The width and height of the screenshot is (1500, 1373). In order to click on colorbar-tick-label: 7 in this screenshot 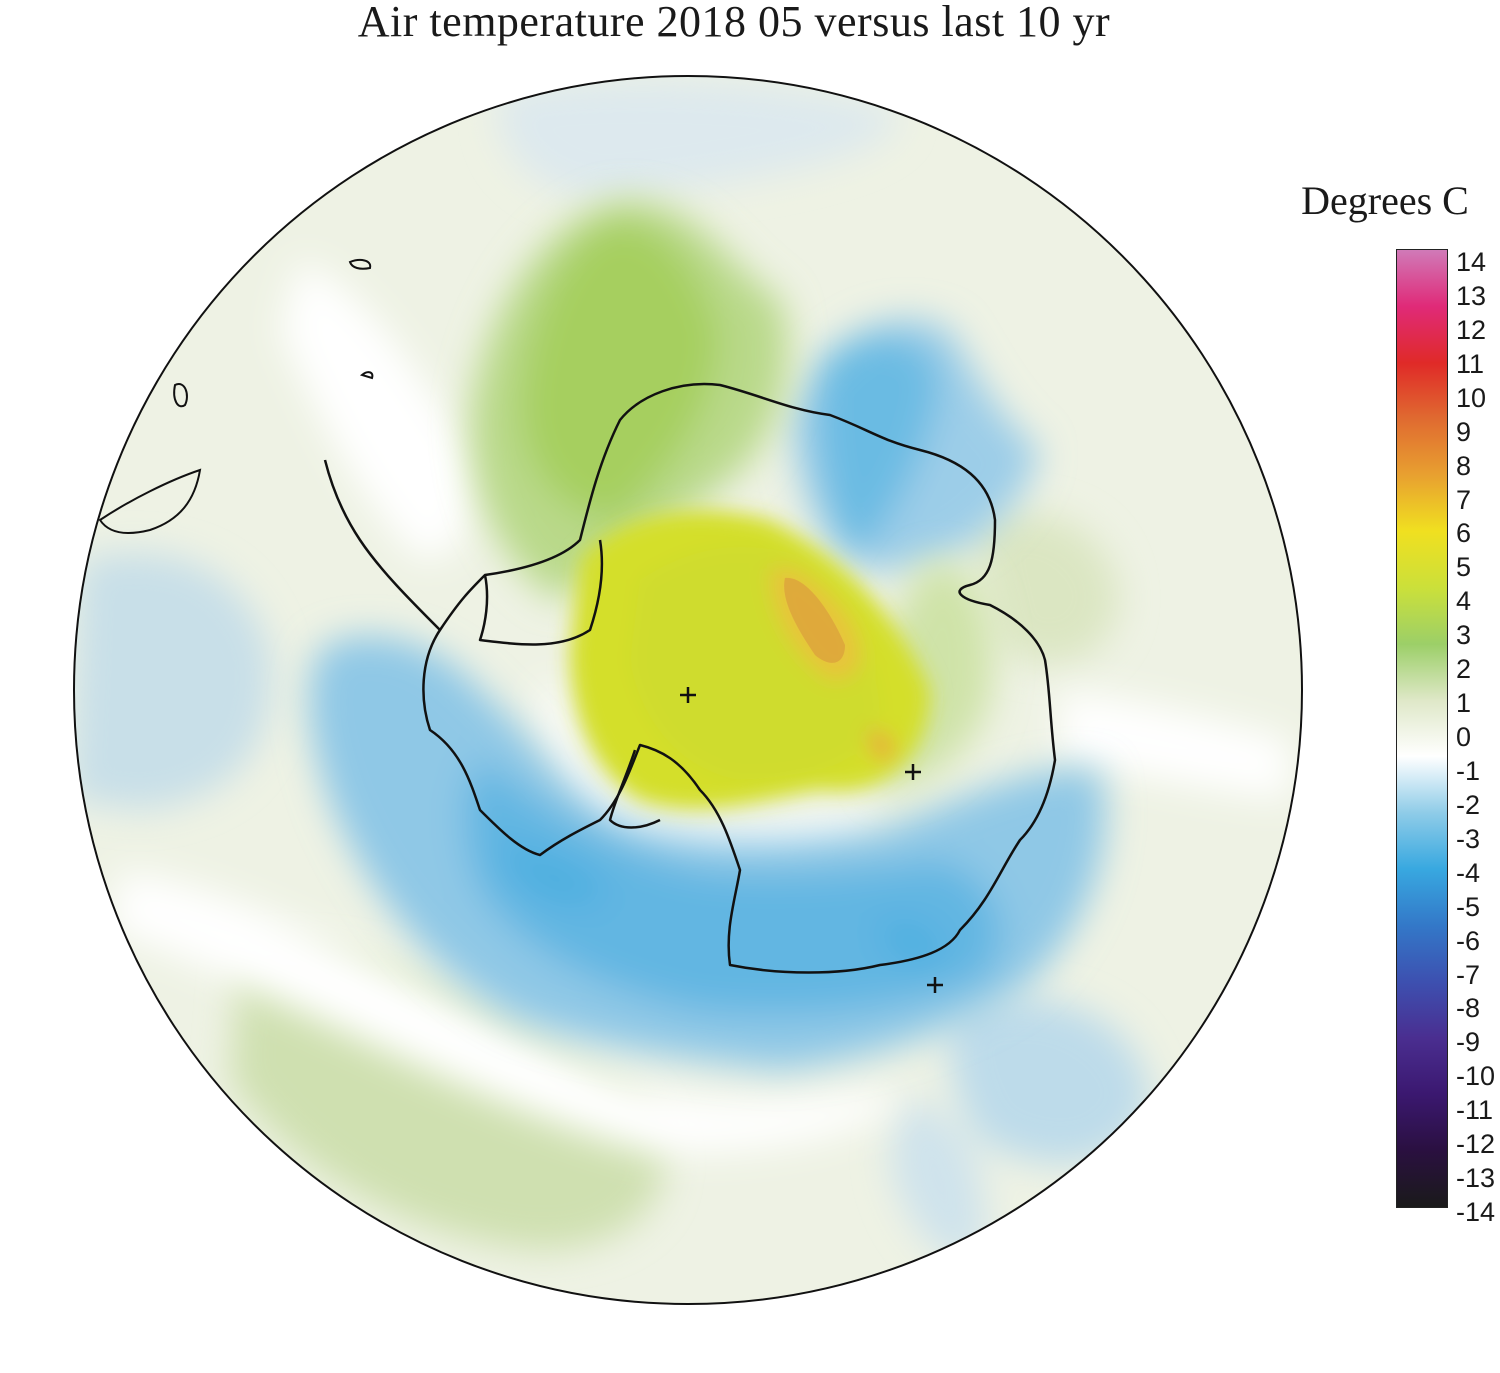, I will do `click(1464, 499)`.